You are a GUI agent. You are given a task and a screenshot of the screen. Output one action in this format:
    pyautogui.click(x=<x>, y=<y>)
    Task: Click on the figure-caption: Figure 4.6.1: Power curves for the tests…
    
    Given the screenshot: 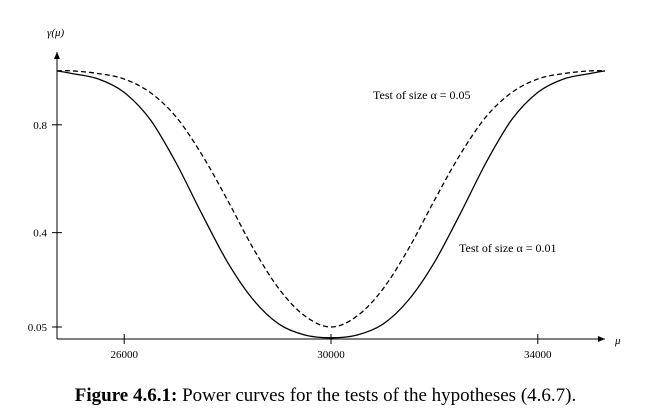 What is the action you would take?
    pyautogui.click(x=325, y=396)
    